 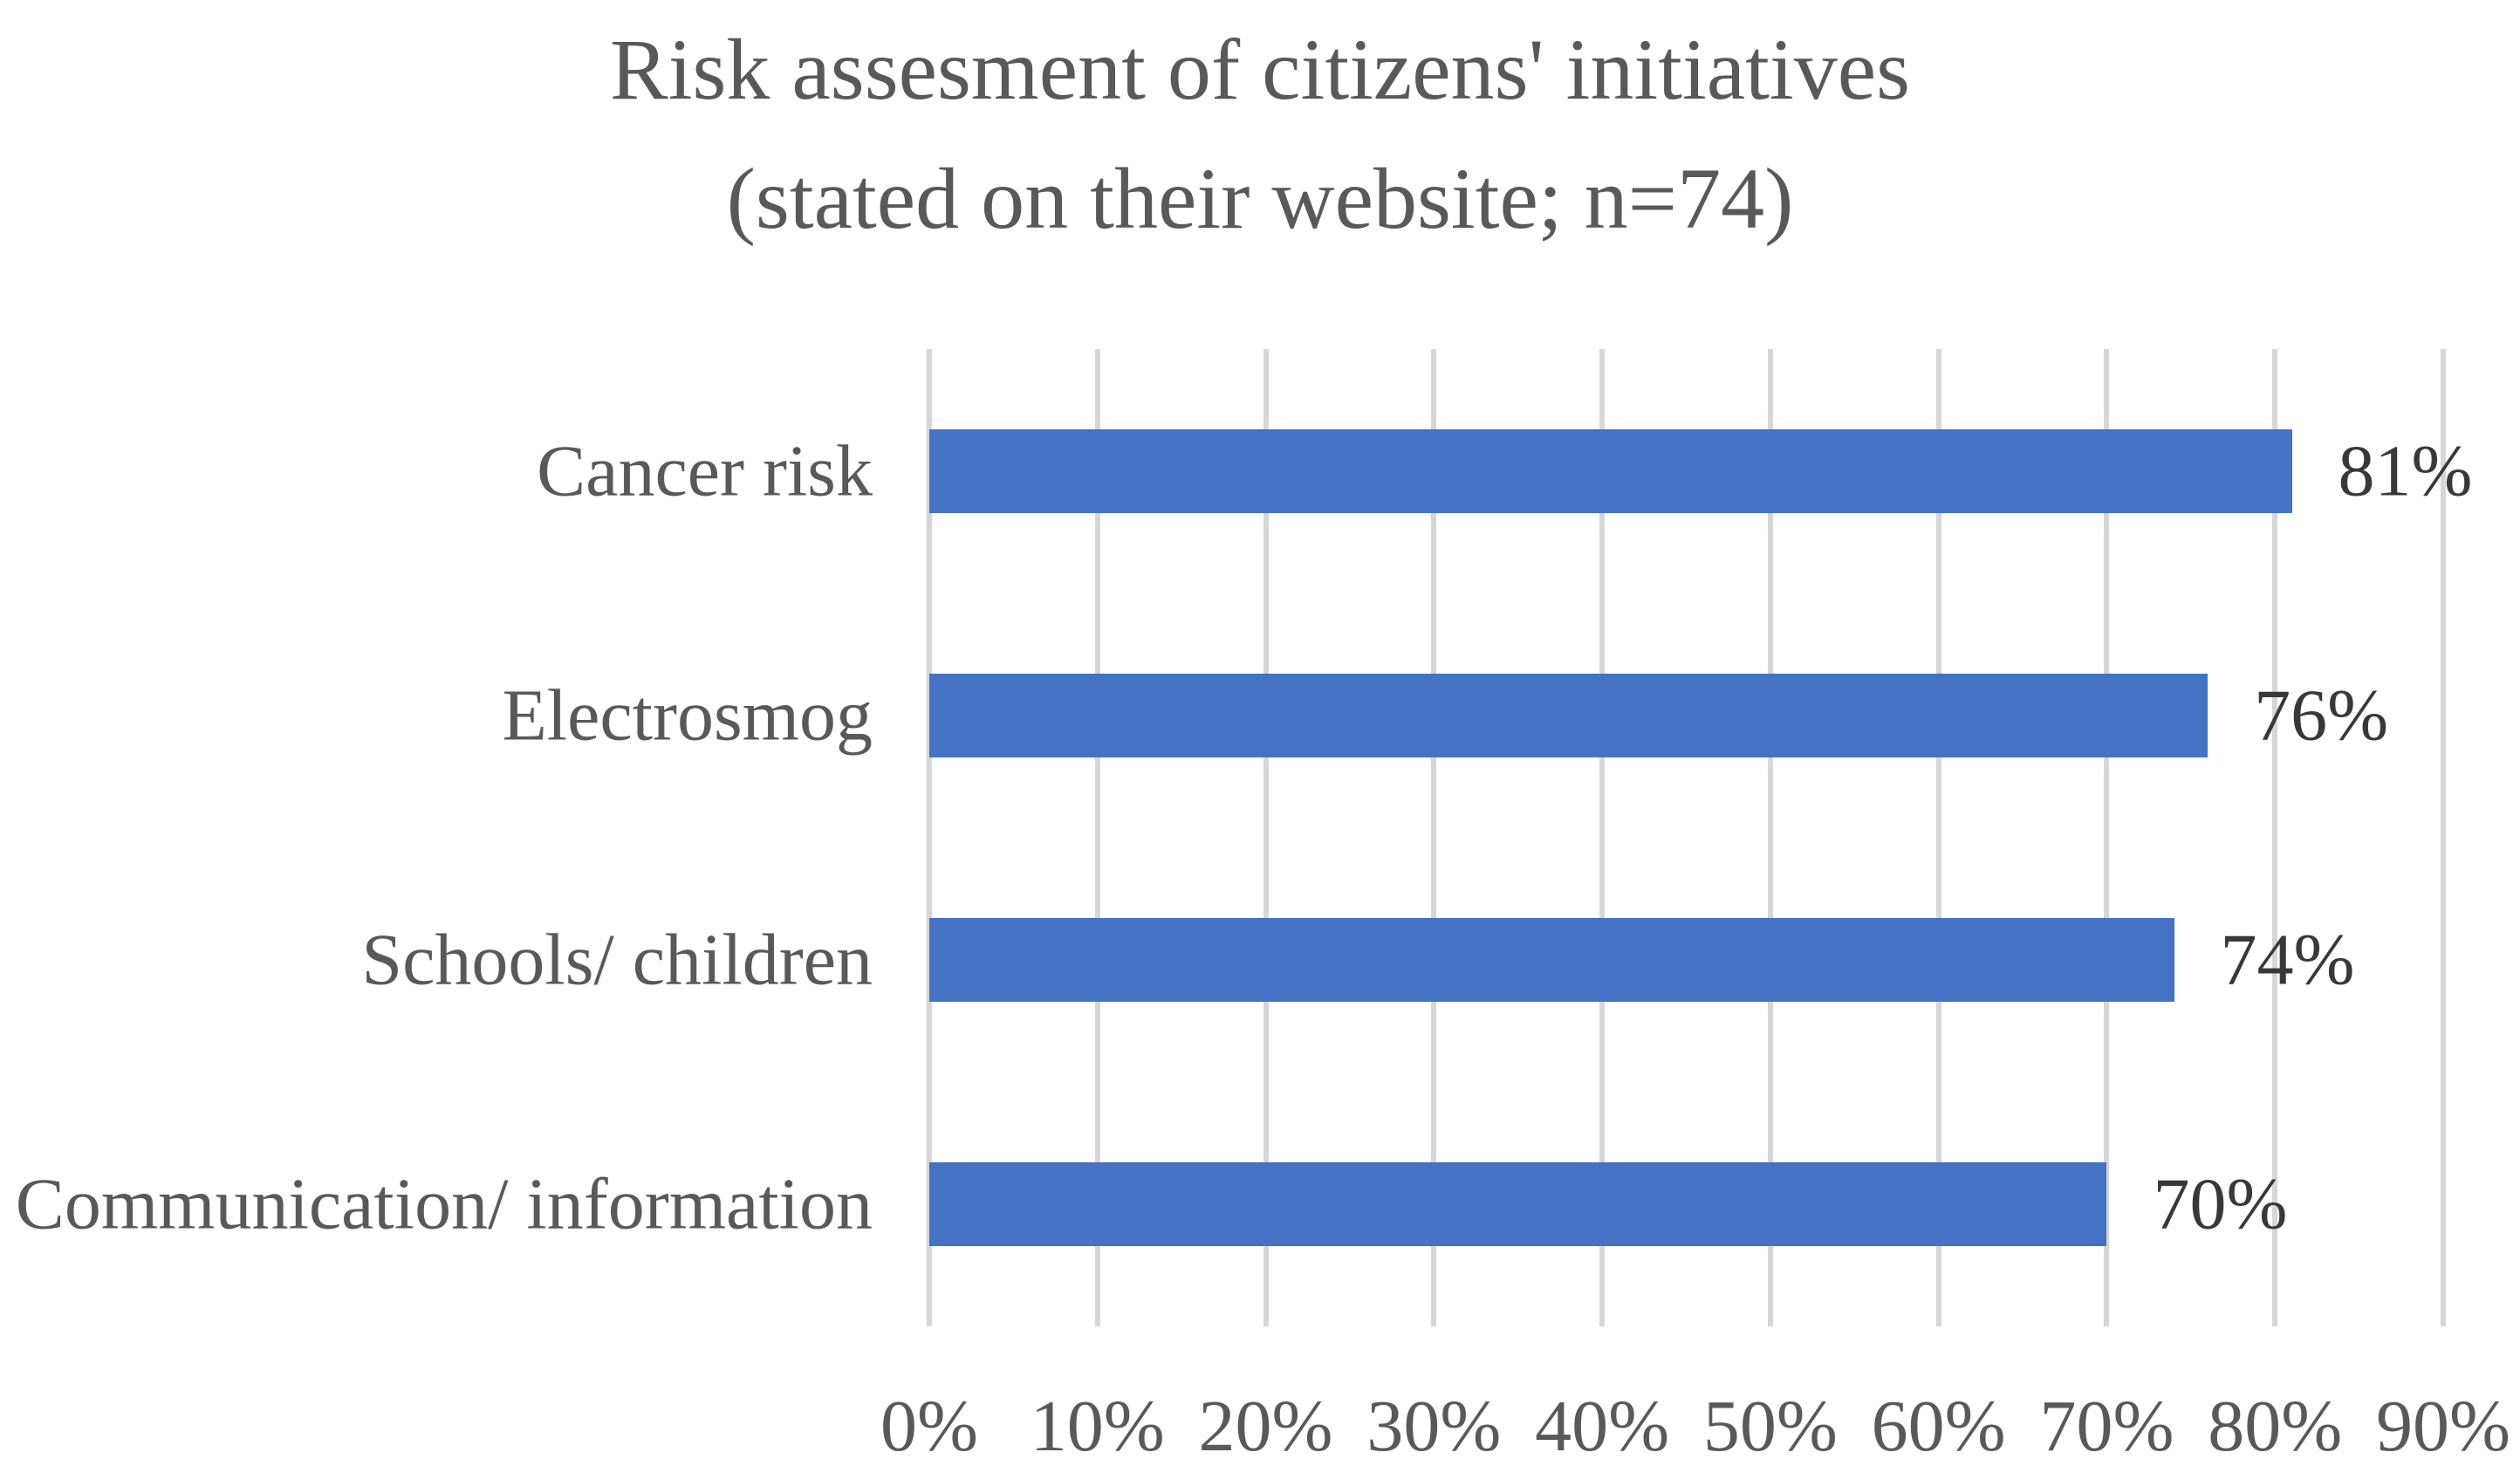 What do you see at coordinates (705, 471) in the screenshot?
I see `category-label: Cancer risk` at bounding box center [705, 471].